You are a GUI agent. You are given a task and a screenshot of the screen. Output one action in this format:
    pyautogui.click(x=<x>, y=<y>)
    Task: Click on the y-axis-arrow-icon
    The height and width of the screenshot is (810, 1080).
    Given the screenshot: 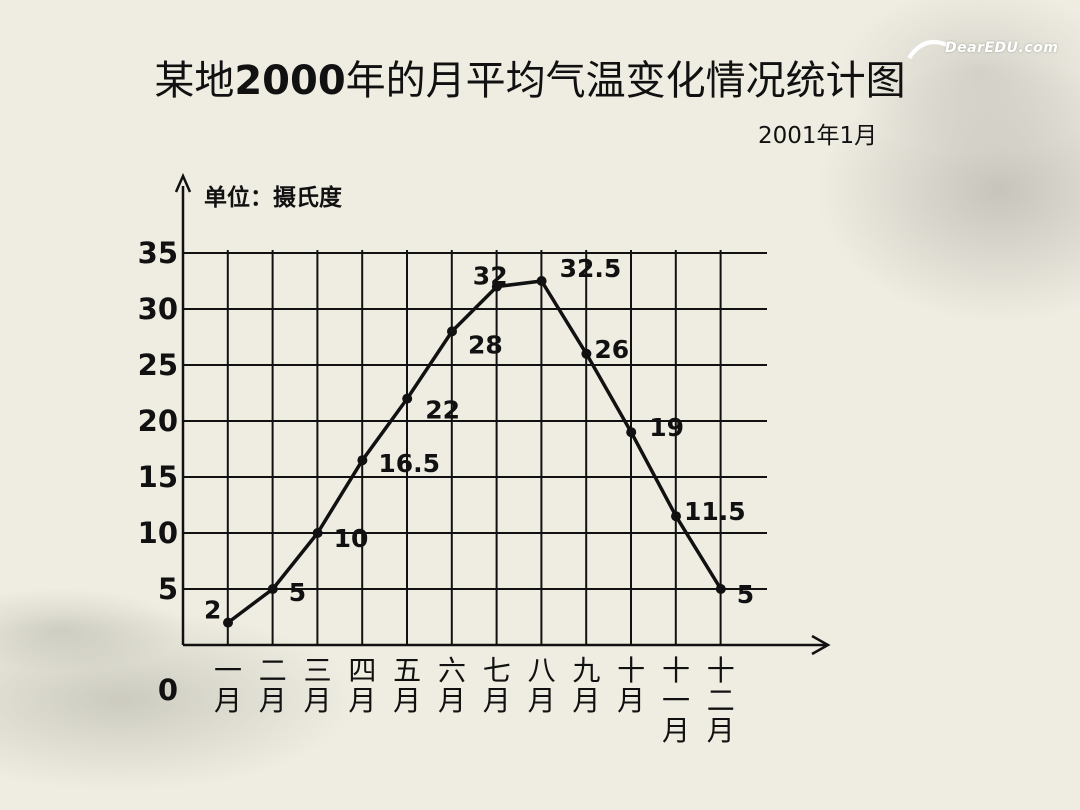 What is the action you would take?
    pyautogui.click(x=183, y=182)
    